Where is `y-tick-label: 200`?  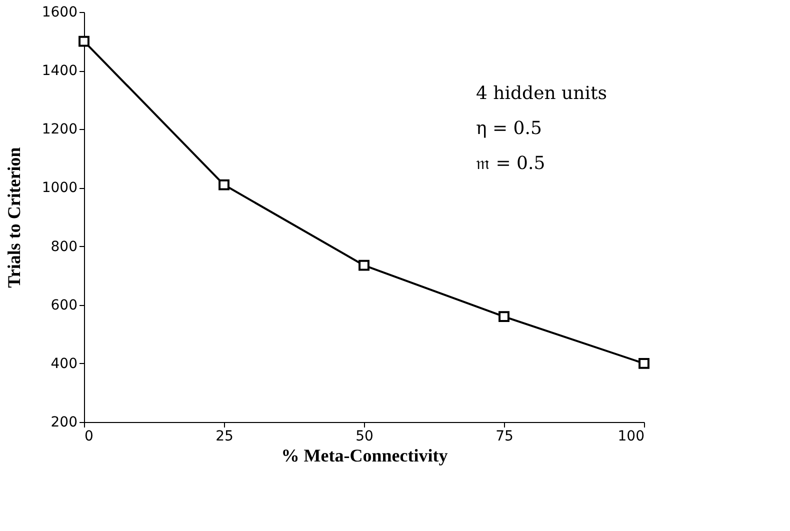
y-tick-label: 200 is located at coordinates (64, 422).